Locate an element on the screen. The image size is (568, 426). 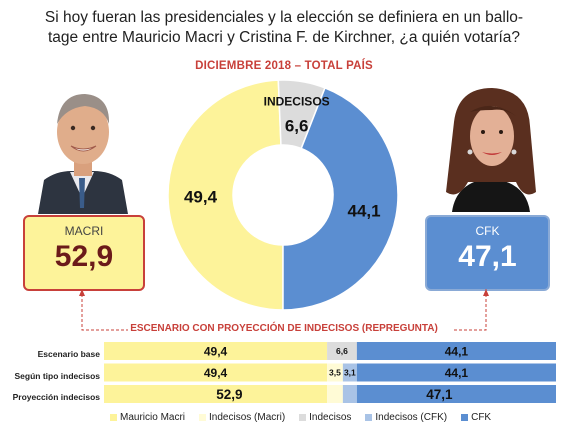
legend-label-4: CFK is located at coordinates (481, 417).